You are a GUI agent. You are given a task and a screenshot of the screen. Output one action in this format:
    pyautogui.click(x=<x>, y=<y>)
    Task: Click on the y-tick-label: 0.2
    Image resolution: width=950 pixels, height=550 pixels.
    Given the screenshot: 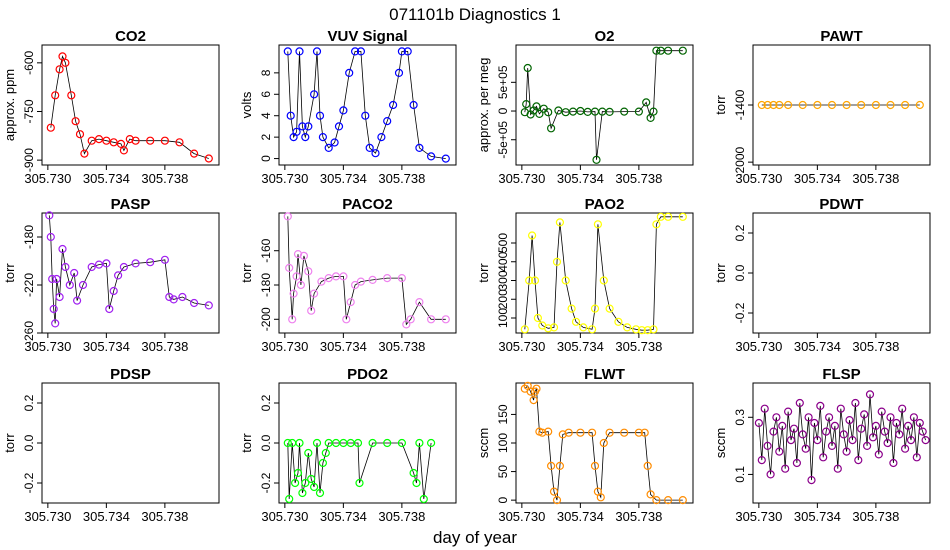 What is the action you would take?
    pyautogui.click(x=29, y=402)
    